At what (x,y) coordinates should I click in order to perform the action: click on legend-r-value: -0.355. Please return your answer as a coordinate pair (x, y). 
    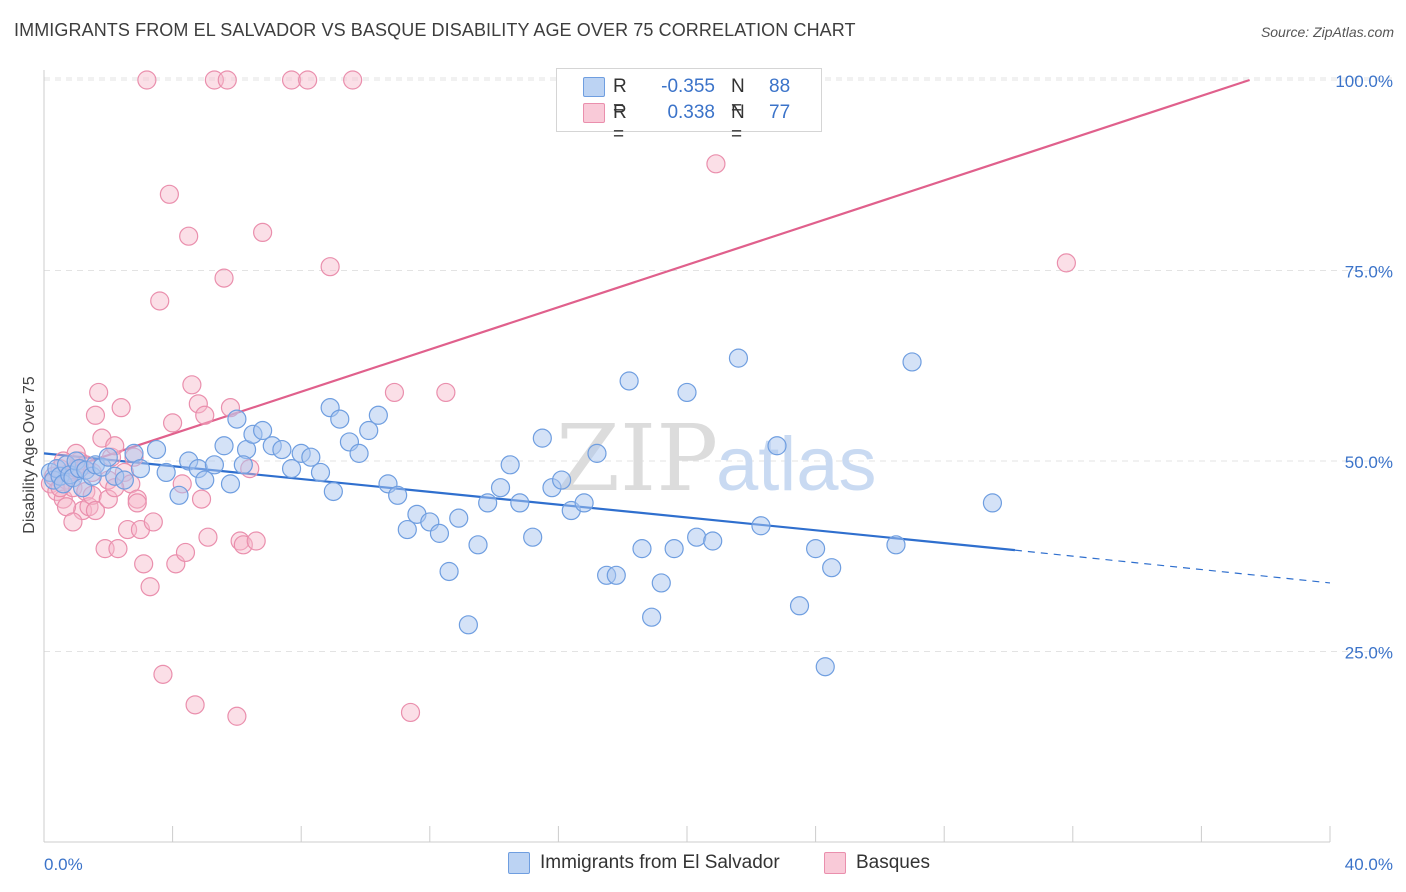
    Looking at the image, I should click on (688, 86).